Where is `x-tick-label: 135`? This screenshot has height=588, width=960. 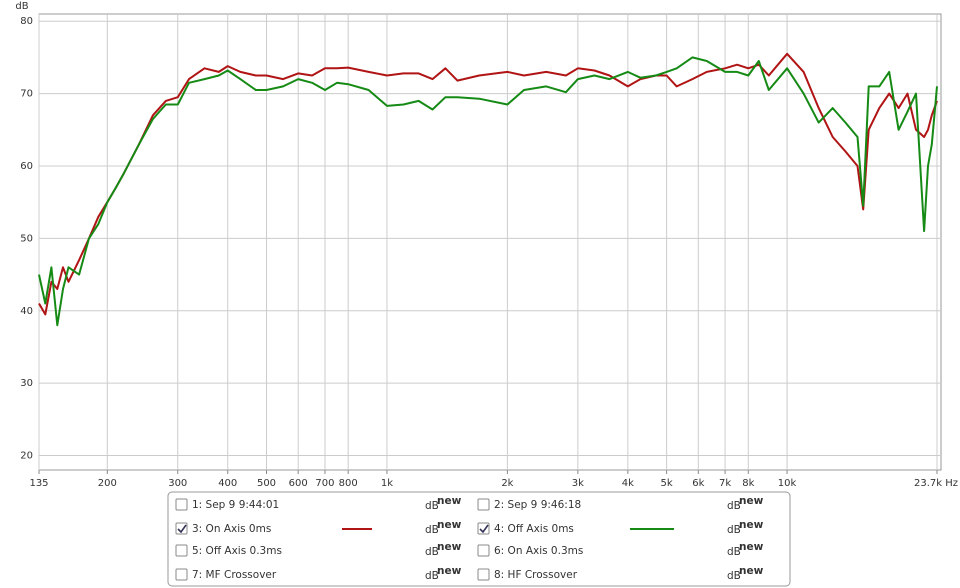
x-tick-label: 135 is located at coordinates (38, 483).